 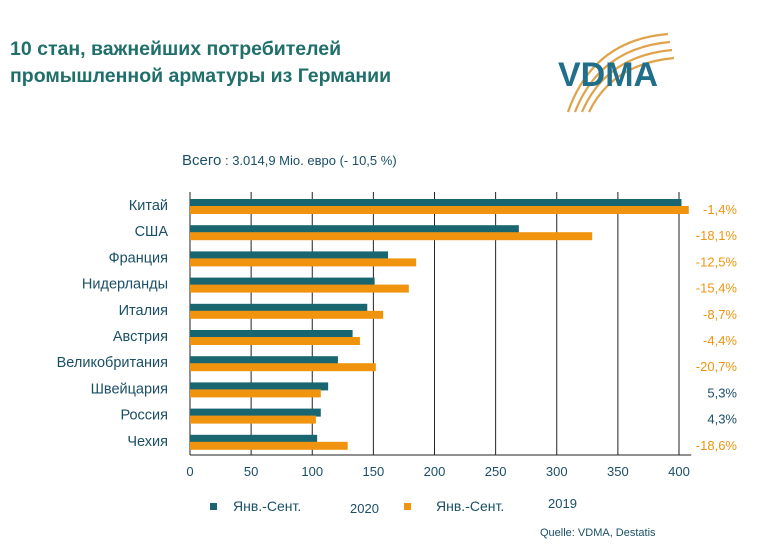 I want to click on change-label: 5,3%, so click(x=722, y=392).